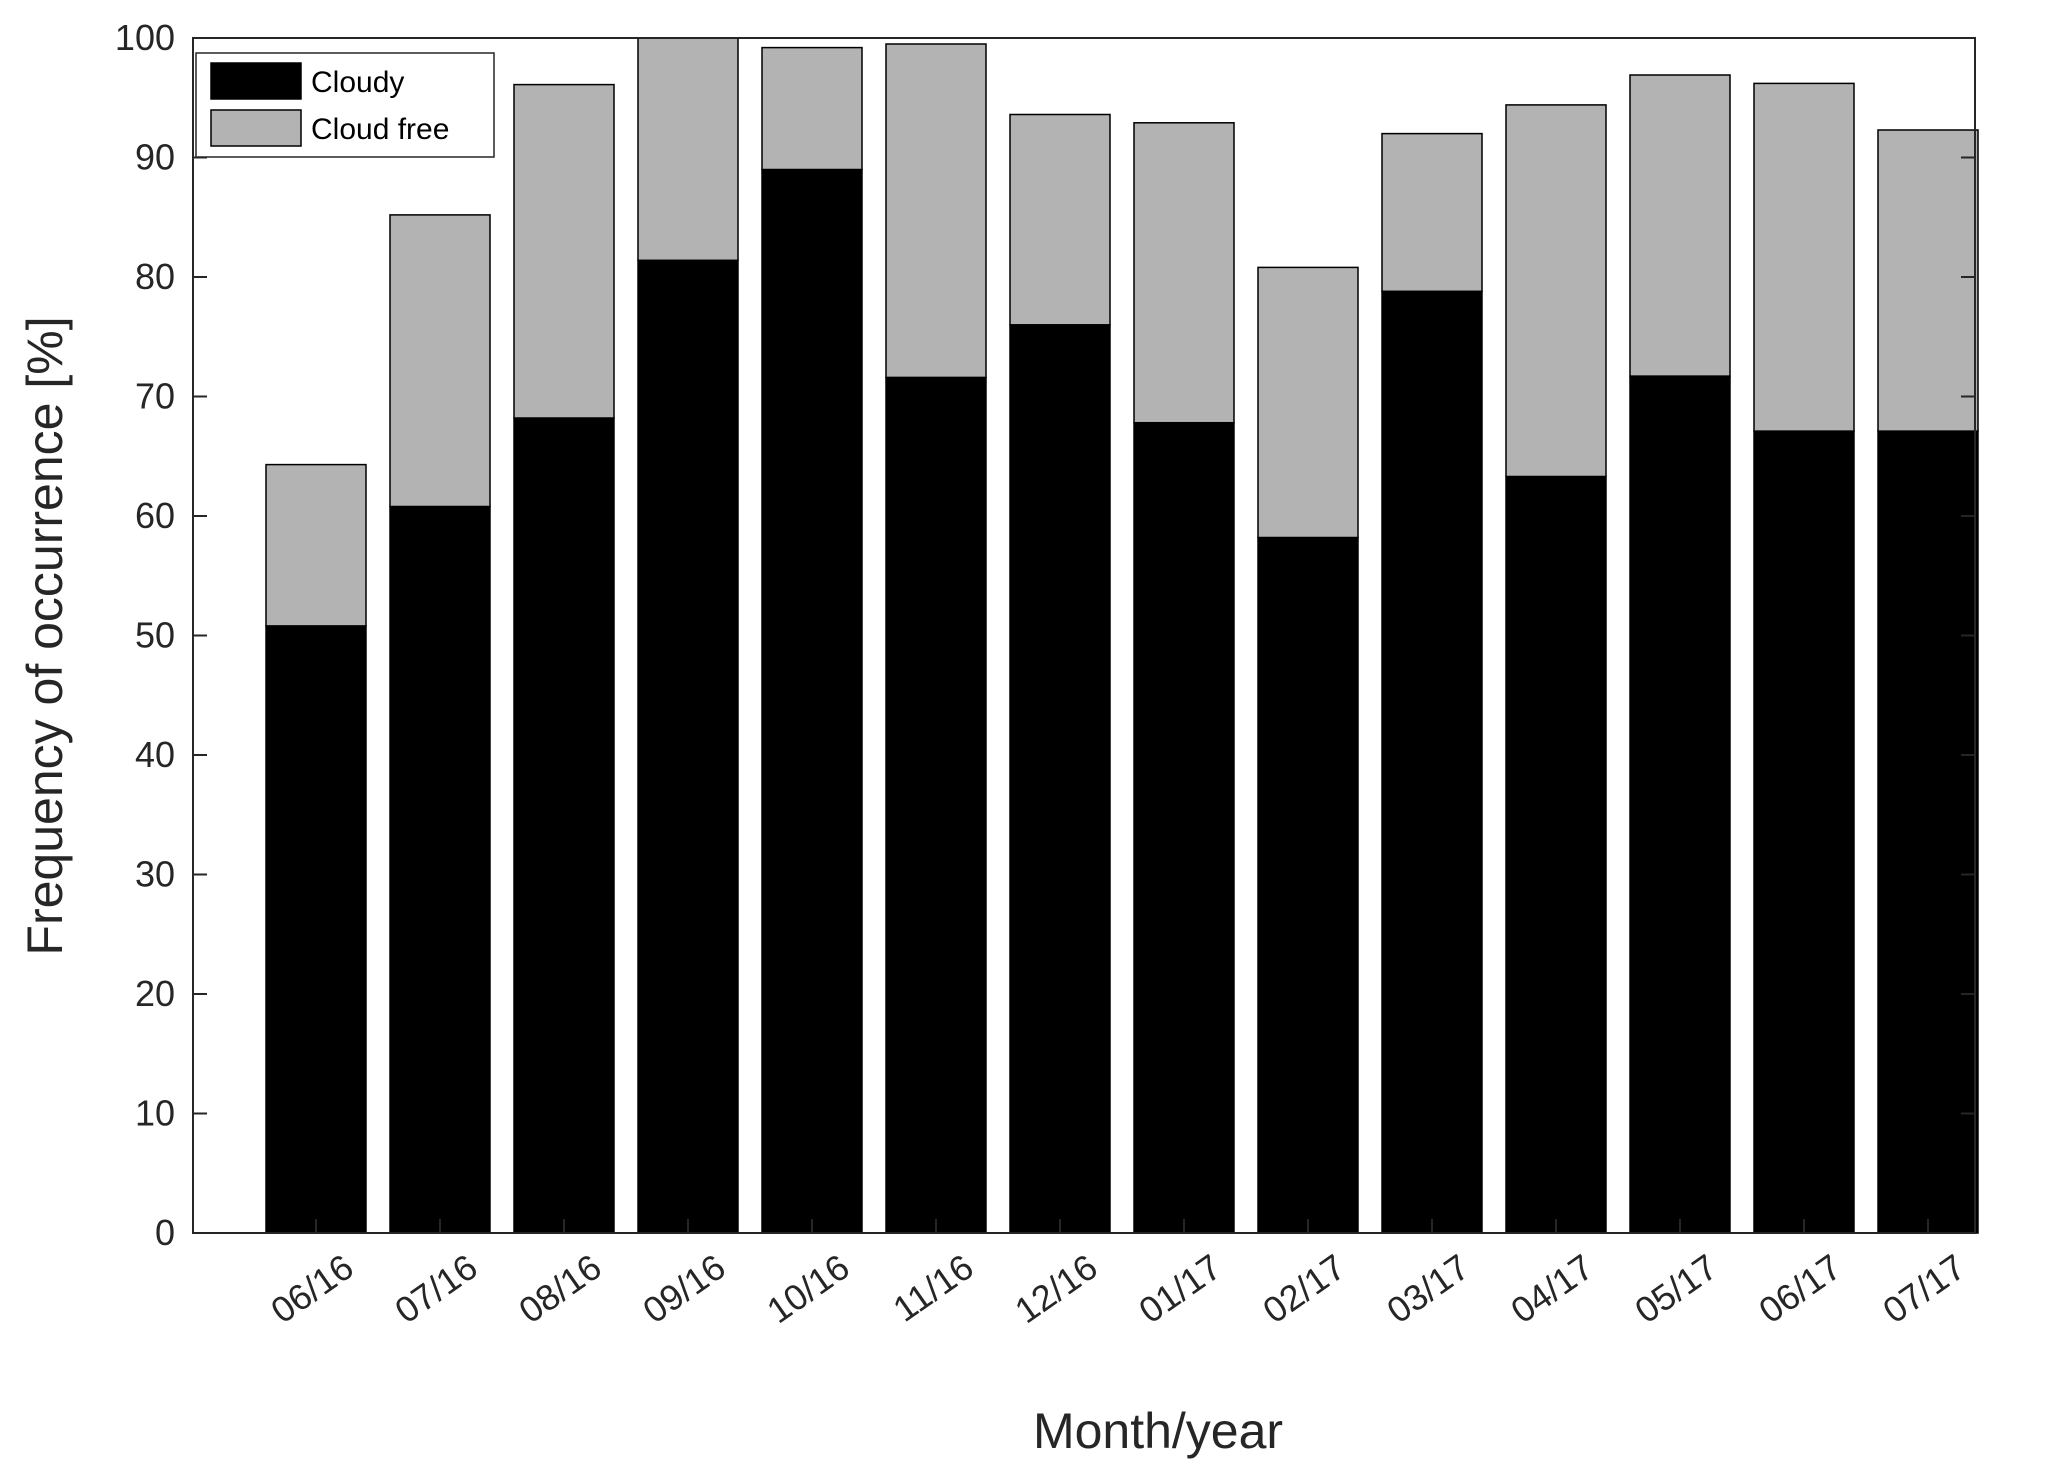 The height and width of the screenshot is (1483, 2067). I want to click on x-tick-label: 12/16, so click(1055, 1288).